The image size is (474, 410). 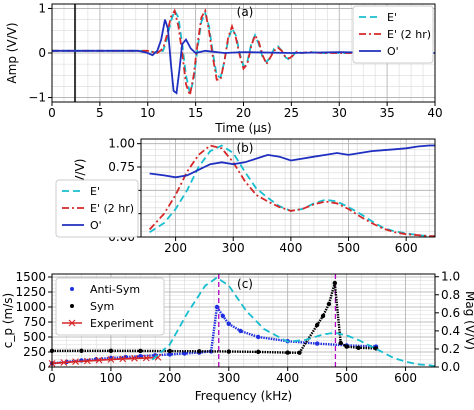 I want to click on y-tick-label: −1, so click(x=37, y=98).